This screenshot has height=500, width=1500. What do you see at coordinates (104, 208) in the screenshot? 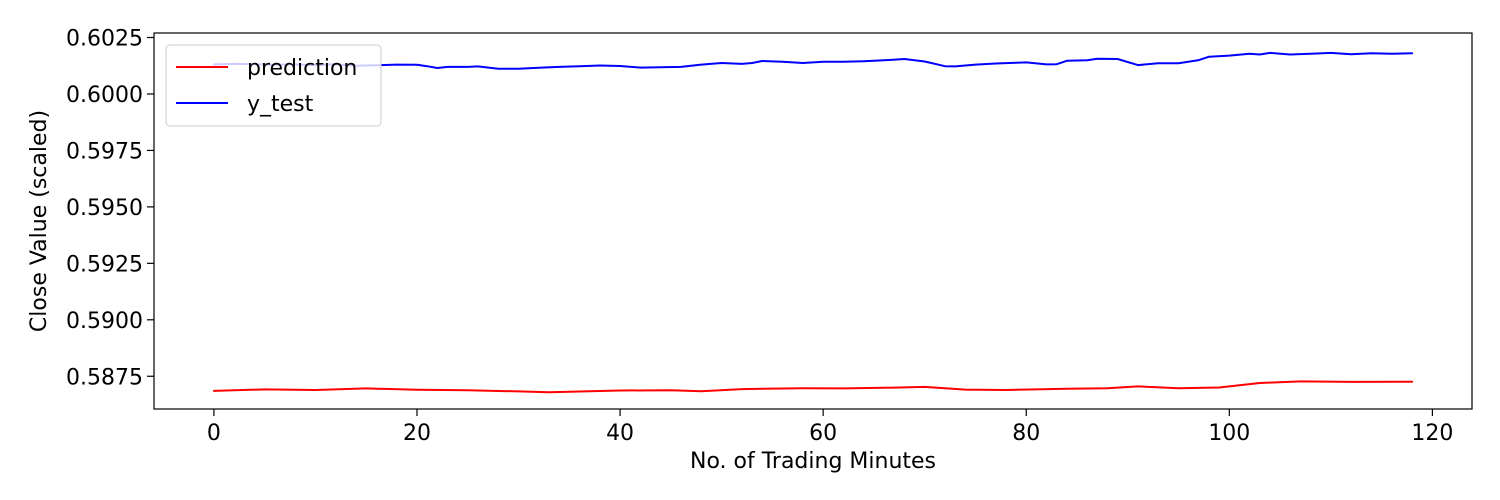
I see `y-tick-label: 0.5950` at bounding box center [104, 208].